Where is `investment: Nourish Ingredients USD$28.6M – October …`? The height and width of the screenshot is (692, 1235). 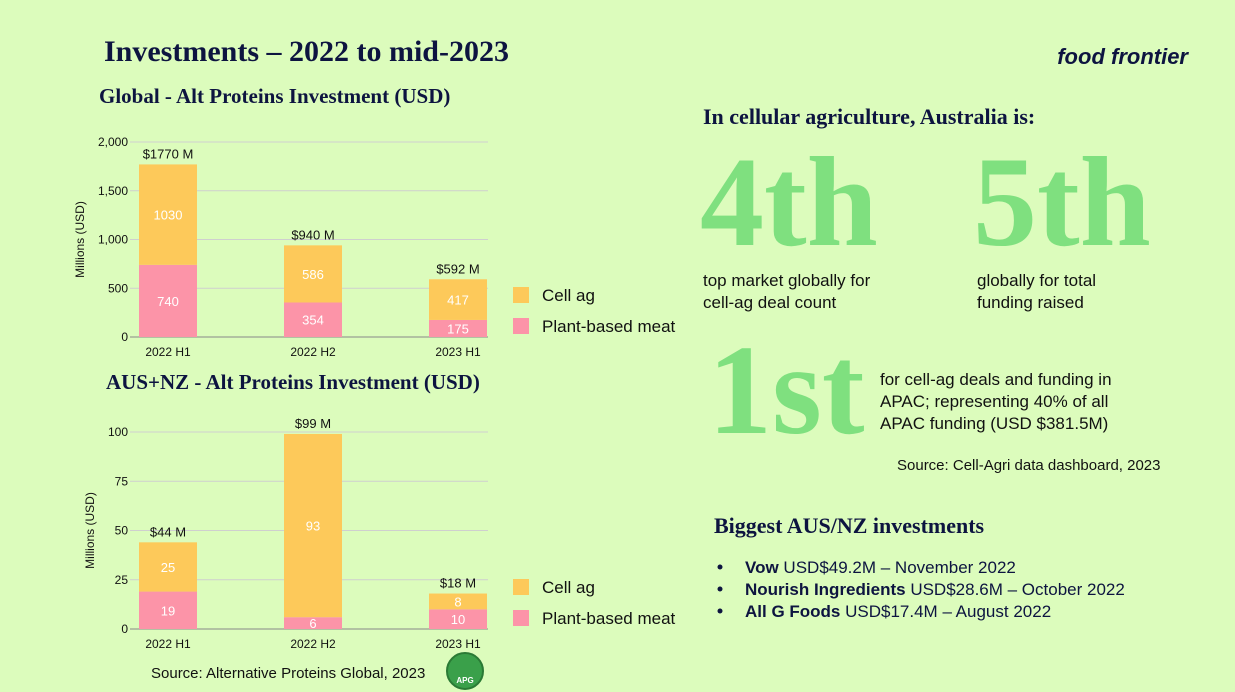
investment: Nourish Ingredients USD$28.6M – October … is located at coordinates (935, 589).